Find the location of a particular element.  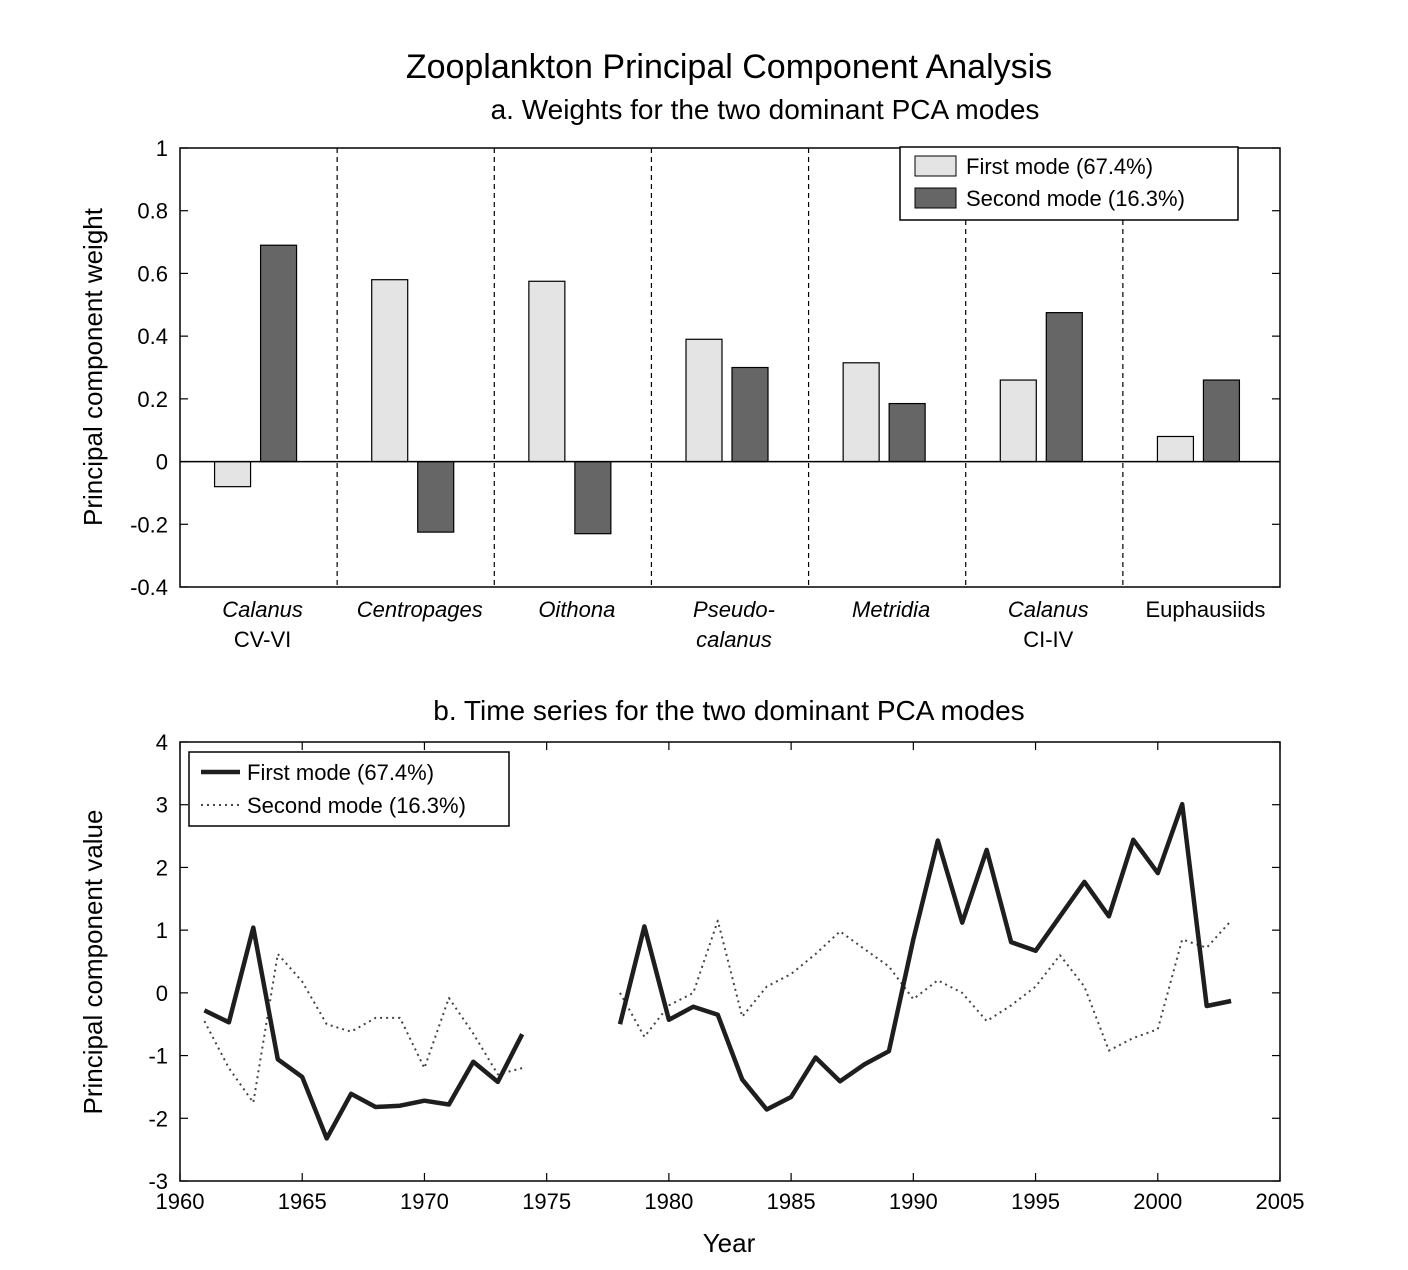

x-tick-label: 1980 is located at coordinates (668, 1201).